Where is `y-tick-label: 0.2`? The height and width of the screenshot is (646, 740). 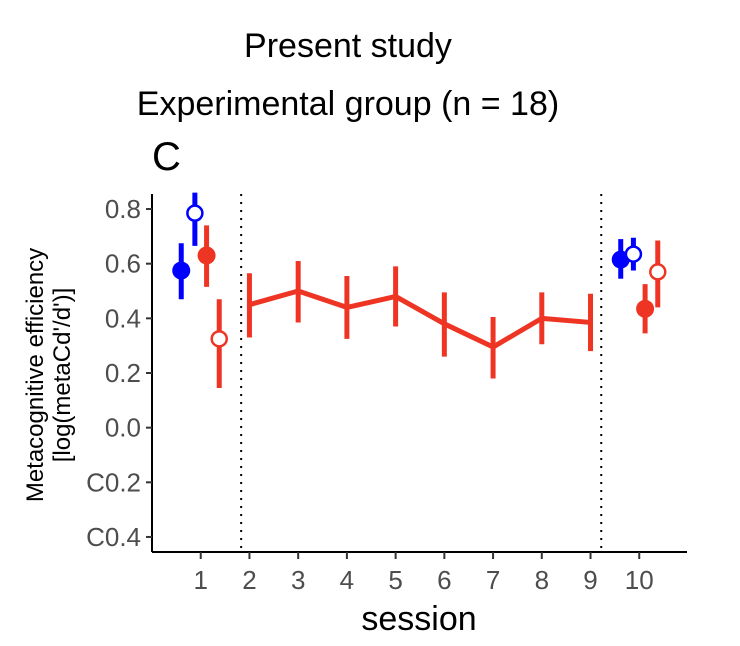
y-tick-label: 0.2 is located at coordinates (123, 373).